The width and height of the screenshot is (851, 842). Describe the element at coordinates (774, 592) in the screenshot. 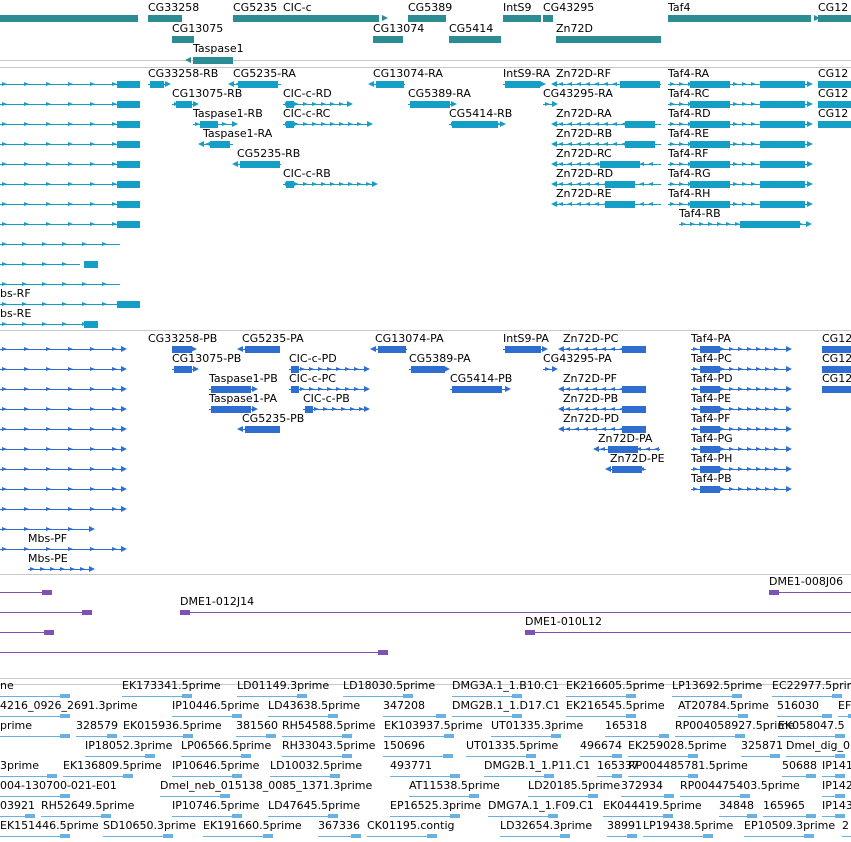

I see `clone-end` at that location.